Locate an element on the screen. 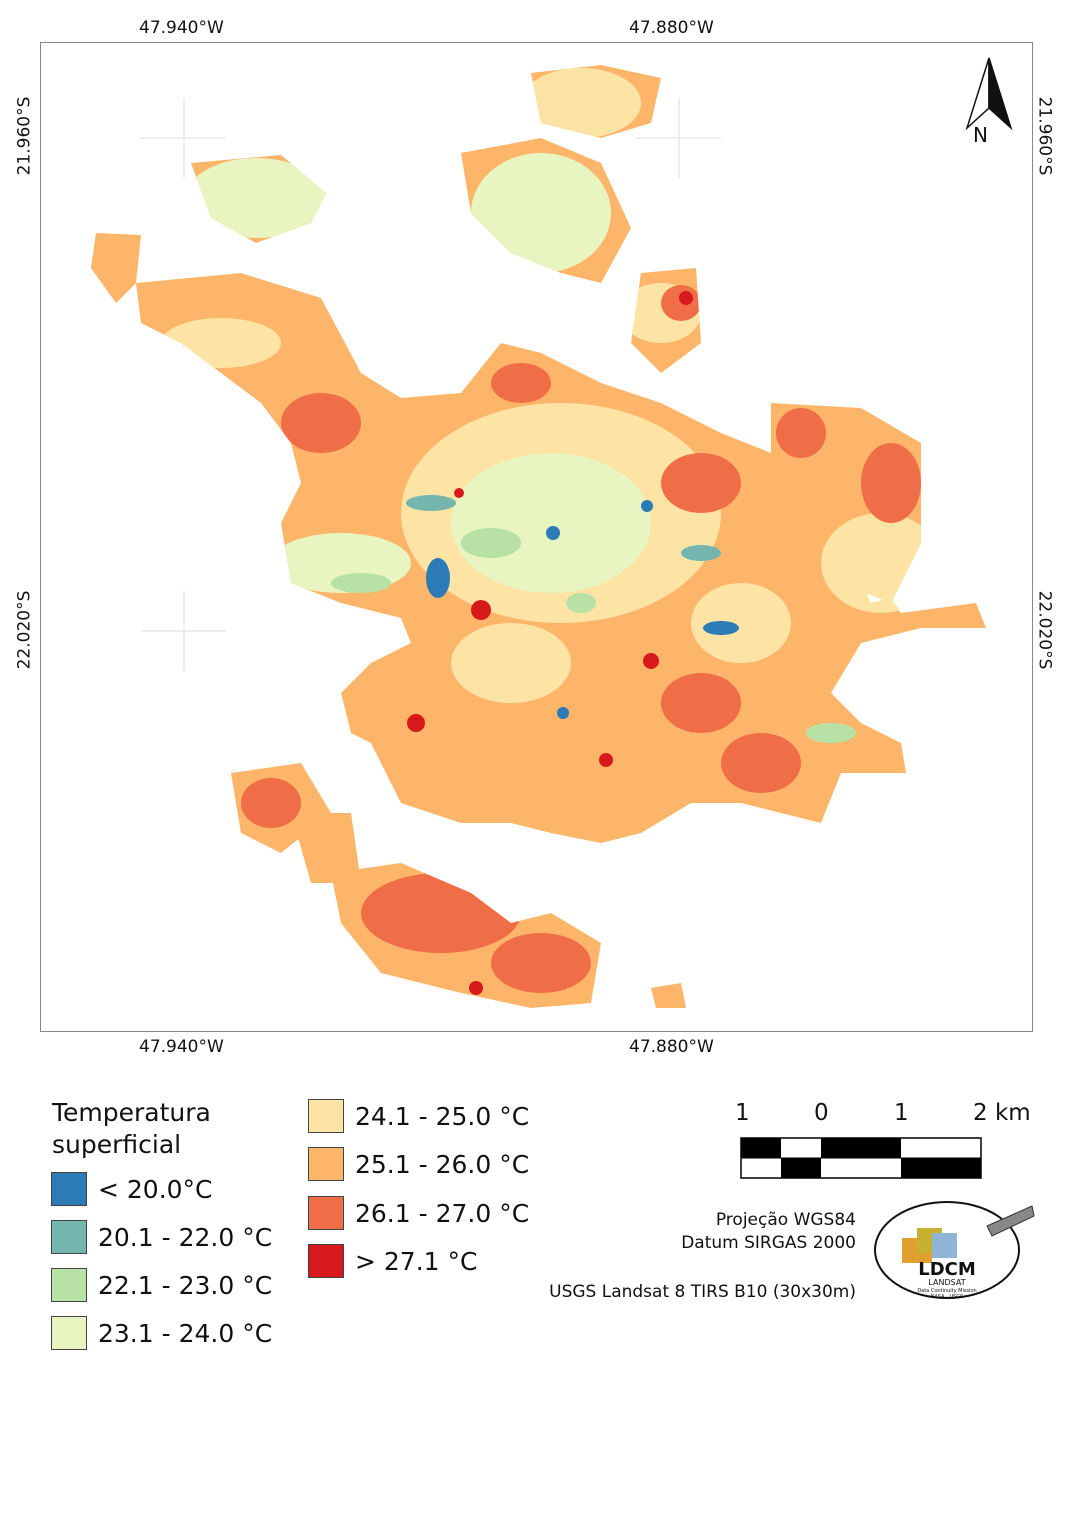  projection-text: Projeção WGS84 is located at coordinates (785, 1220).